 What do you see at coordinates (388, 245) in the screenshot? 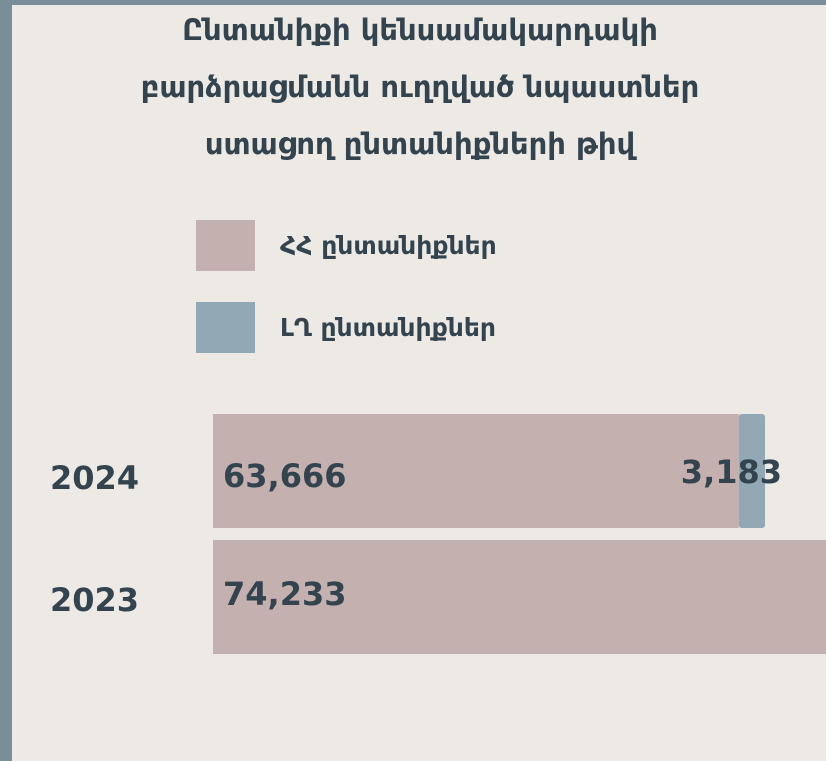
I see `legend-label: ՀՀ ընտանիքներ` at bounding box center [388, 245].